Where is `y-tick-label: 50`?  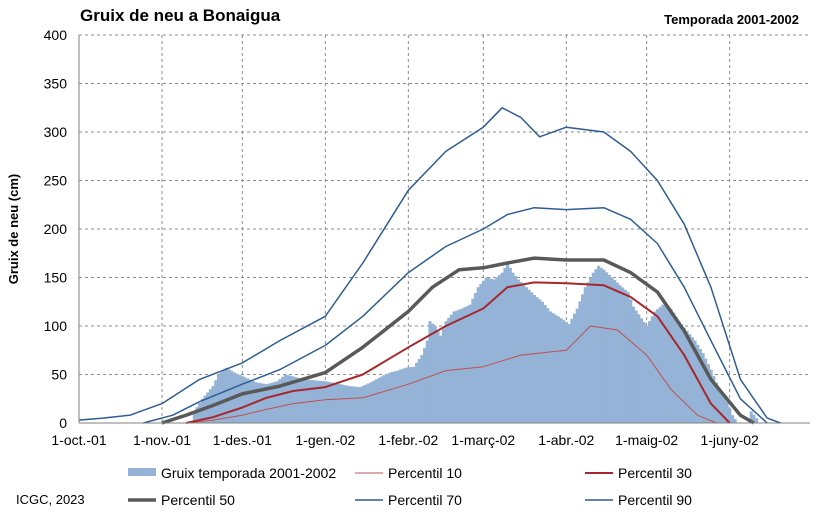 y-tick-label: 50 is located at coordinates (59, 375).